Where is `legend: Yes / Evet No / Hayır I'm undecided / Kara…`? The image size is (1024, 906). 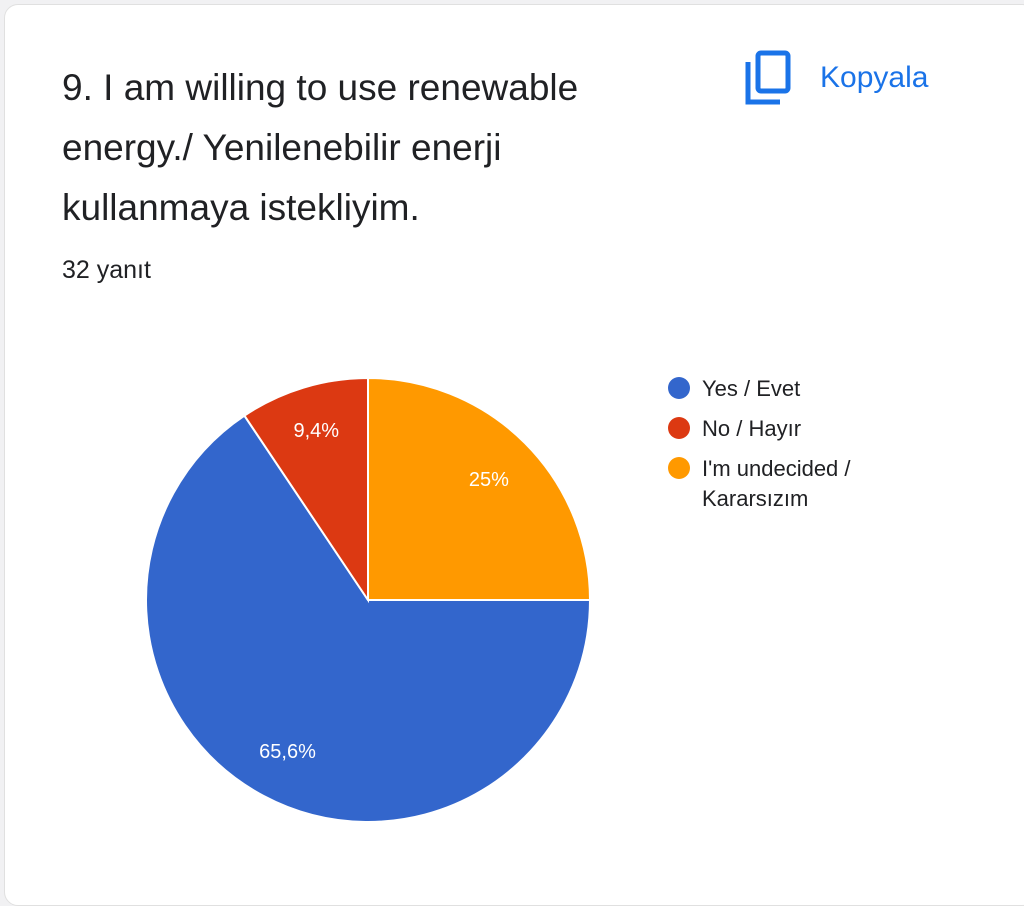
legend: Yes / Evet No / Hayır I'm undecided / Kara… is located at coordinates (795, 449).